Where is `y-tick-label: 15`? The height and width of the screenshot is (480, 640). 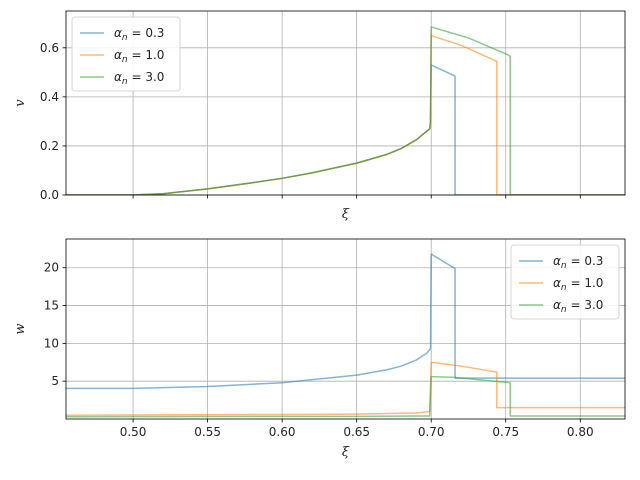
y-tick-label: 15 is located at coordinates (51, 306).